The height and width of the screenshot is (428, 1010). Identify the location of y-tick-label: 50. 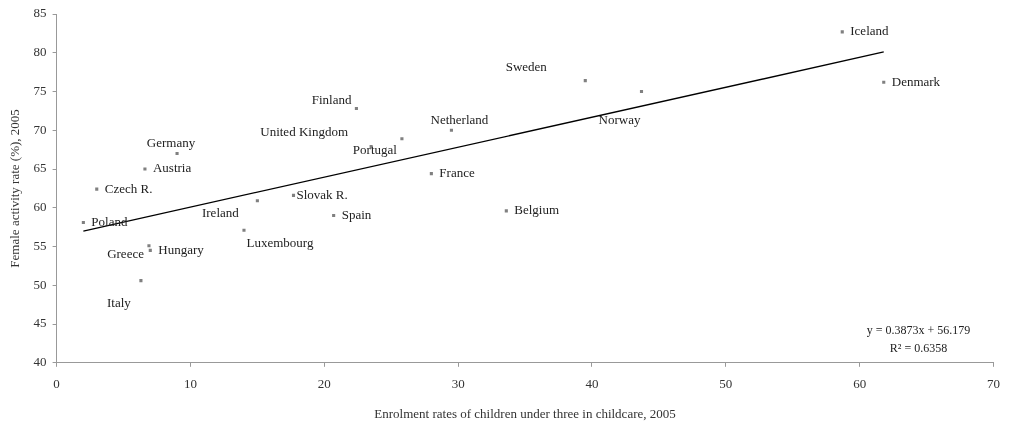
(40, 284).